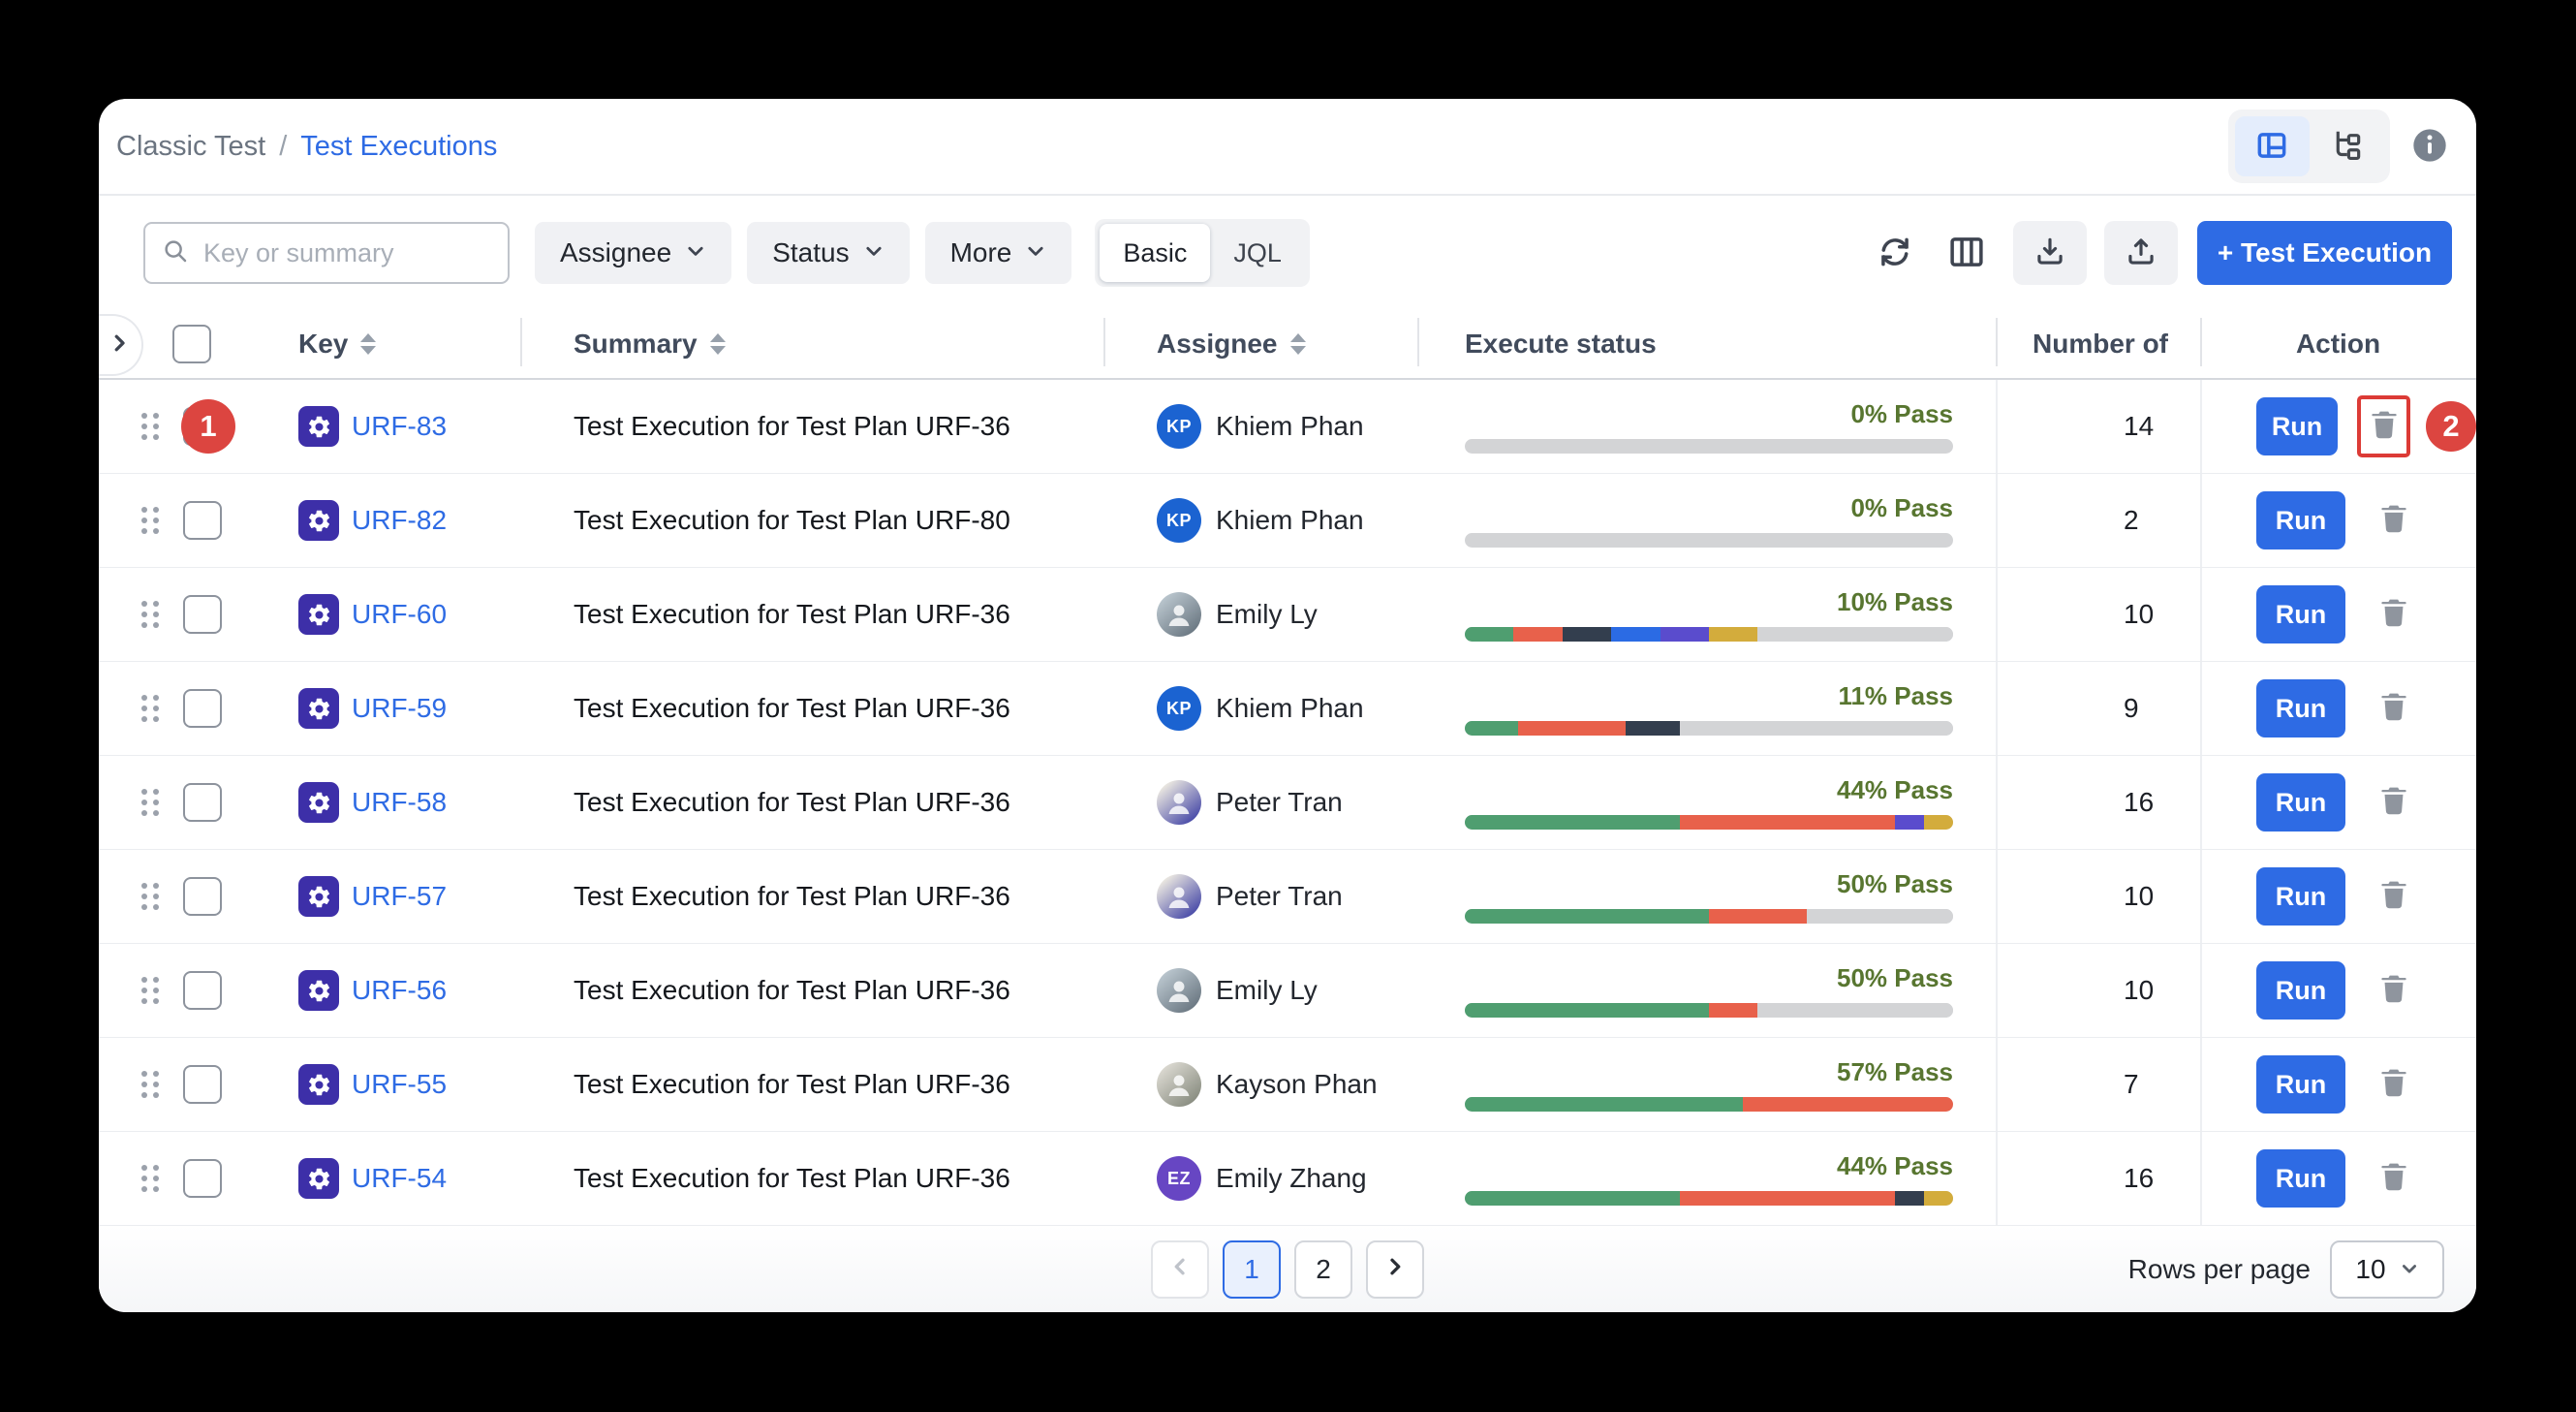 The width and height of the screenshot is (2576, 1412). I want to click on pass-percentage: 11% Pass, so click(1895, 695).